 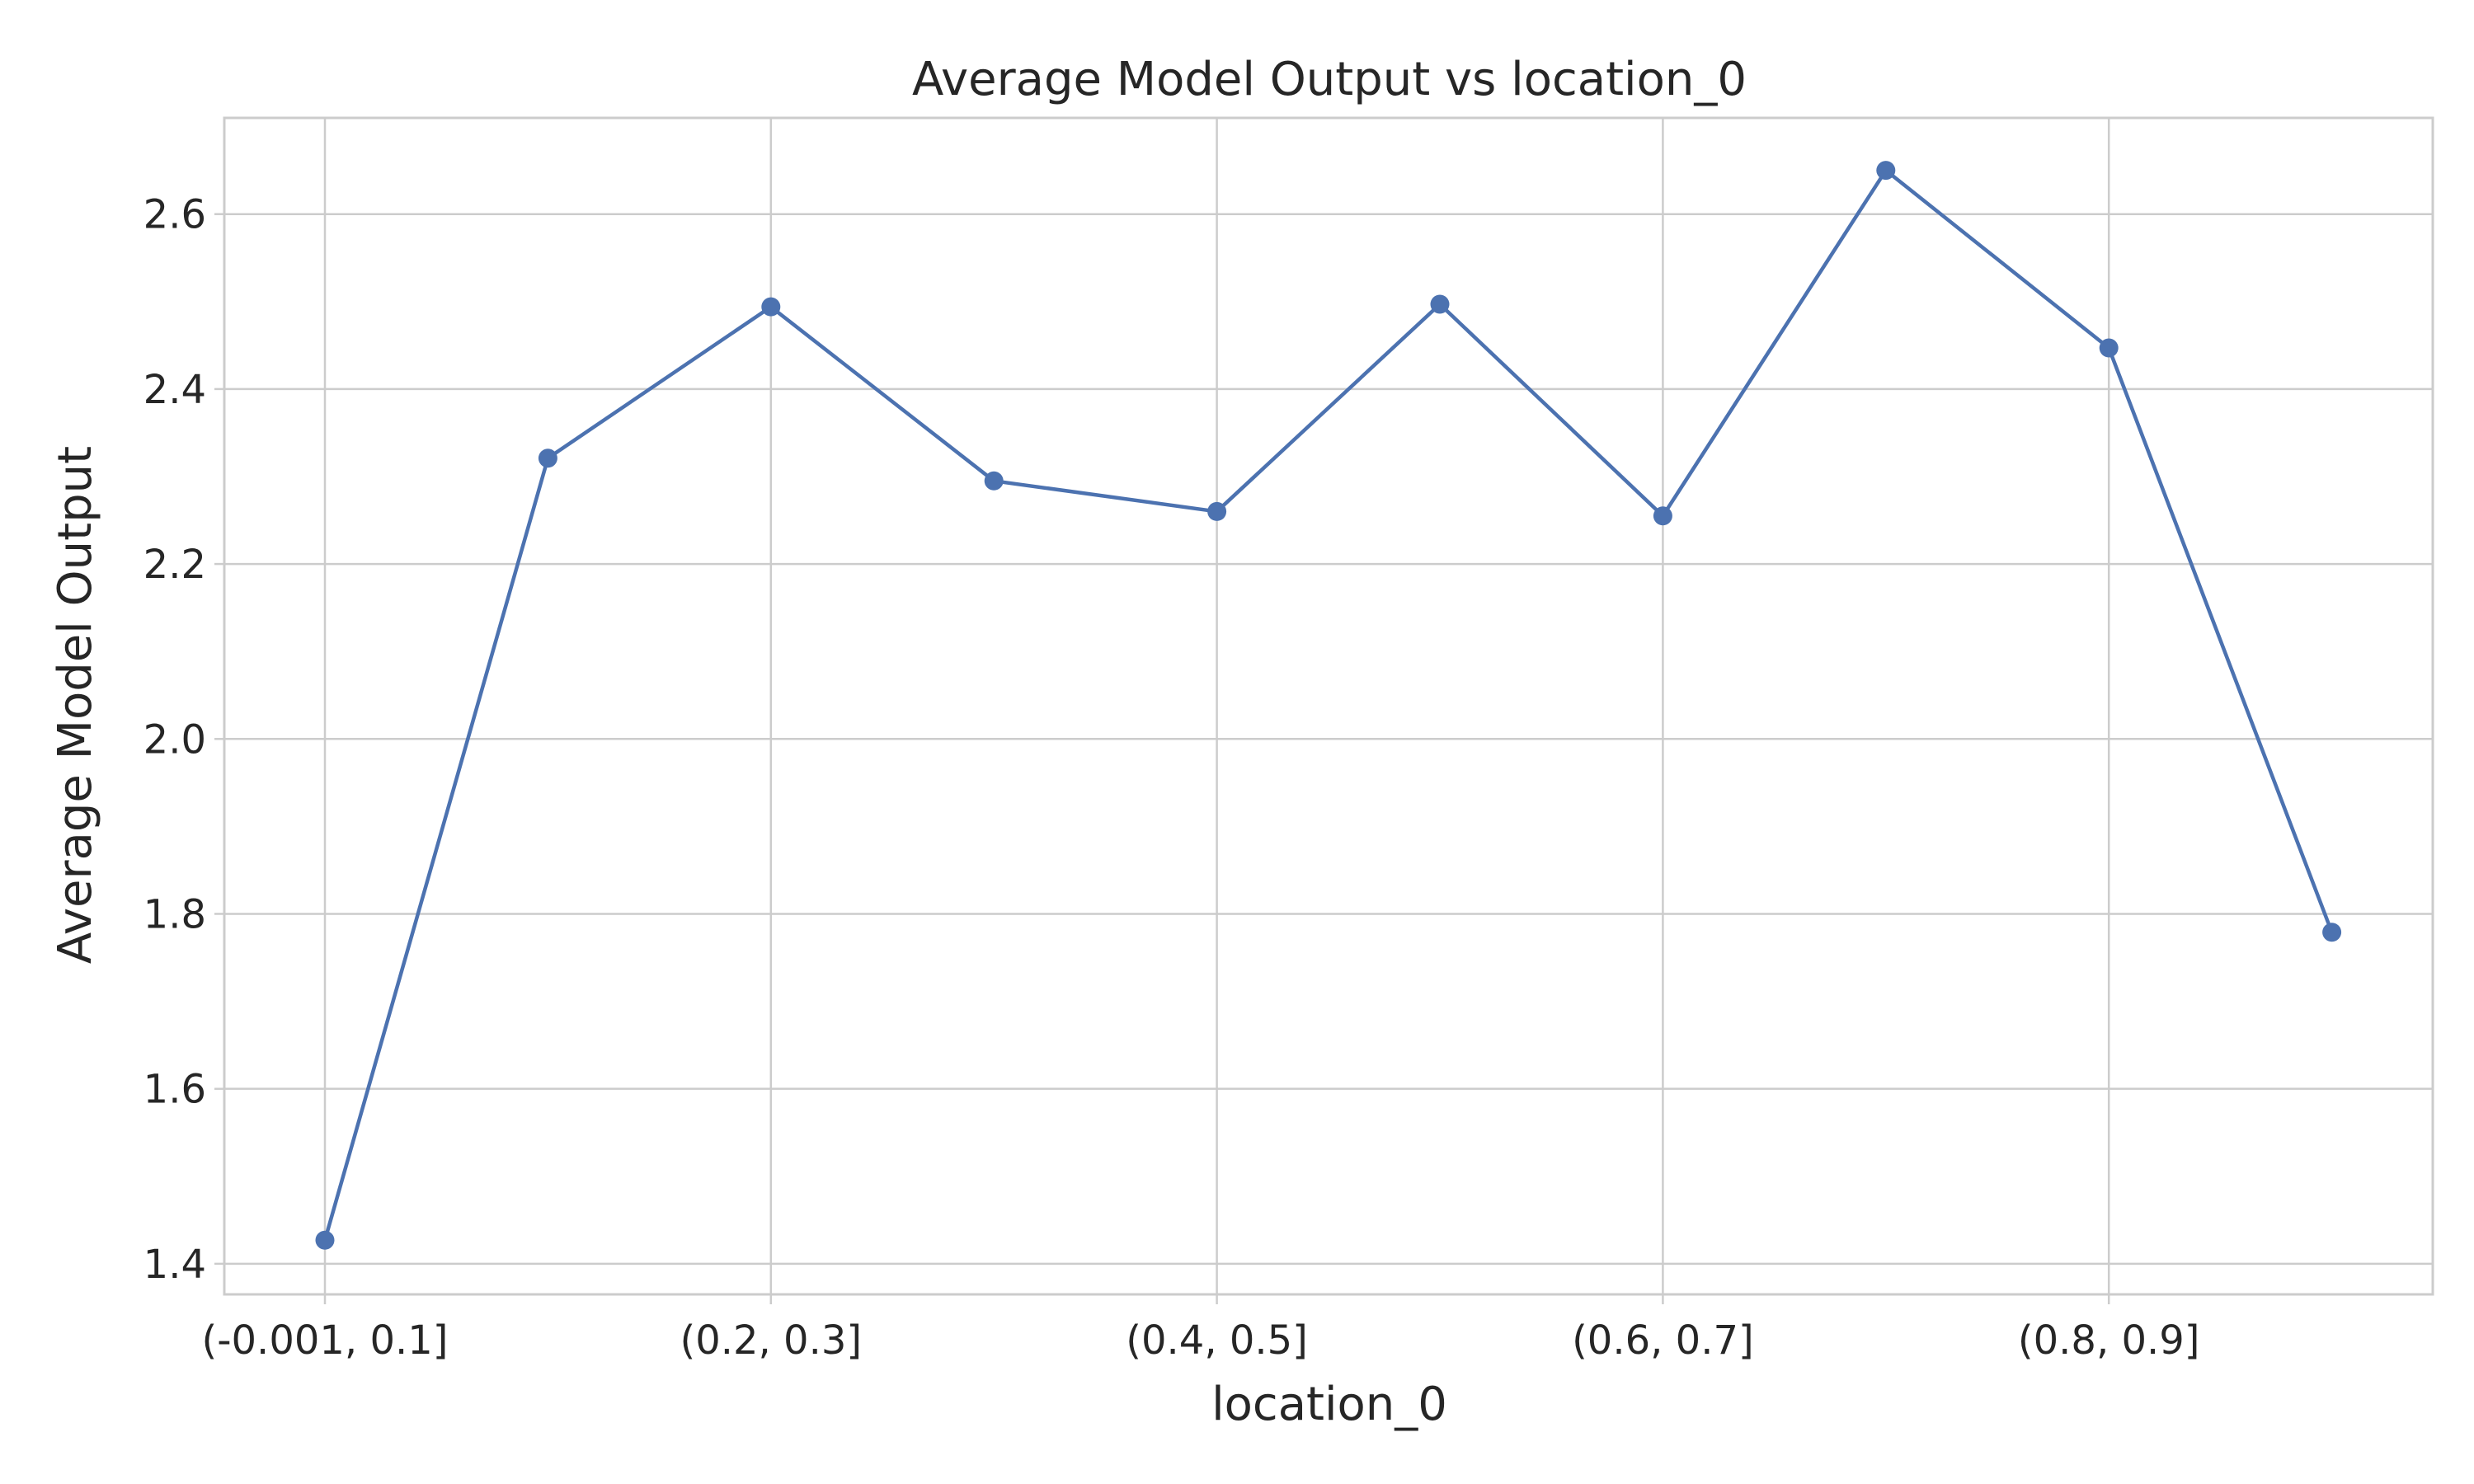 I want to click on y-tick-label: 2.6, so click(x=174, y=215).